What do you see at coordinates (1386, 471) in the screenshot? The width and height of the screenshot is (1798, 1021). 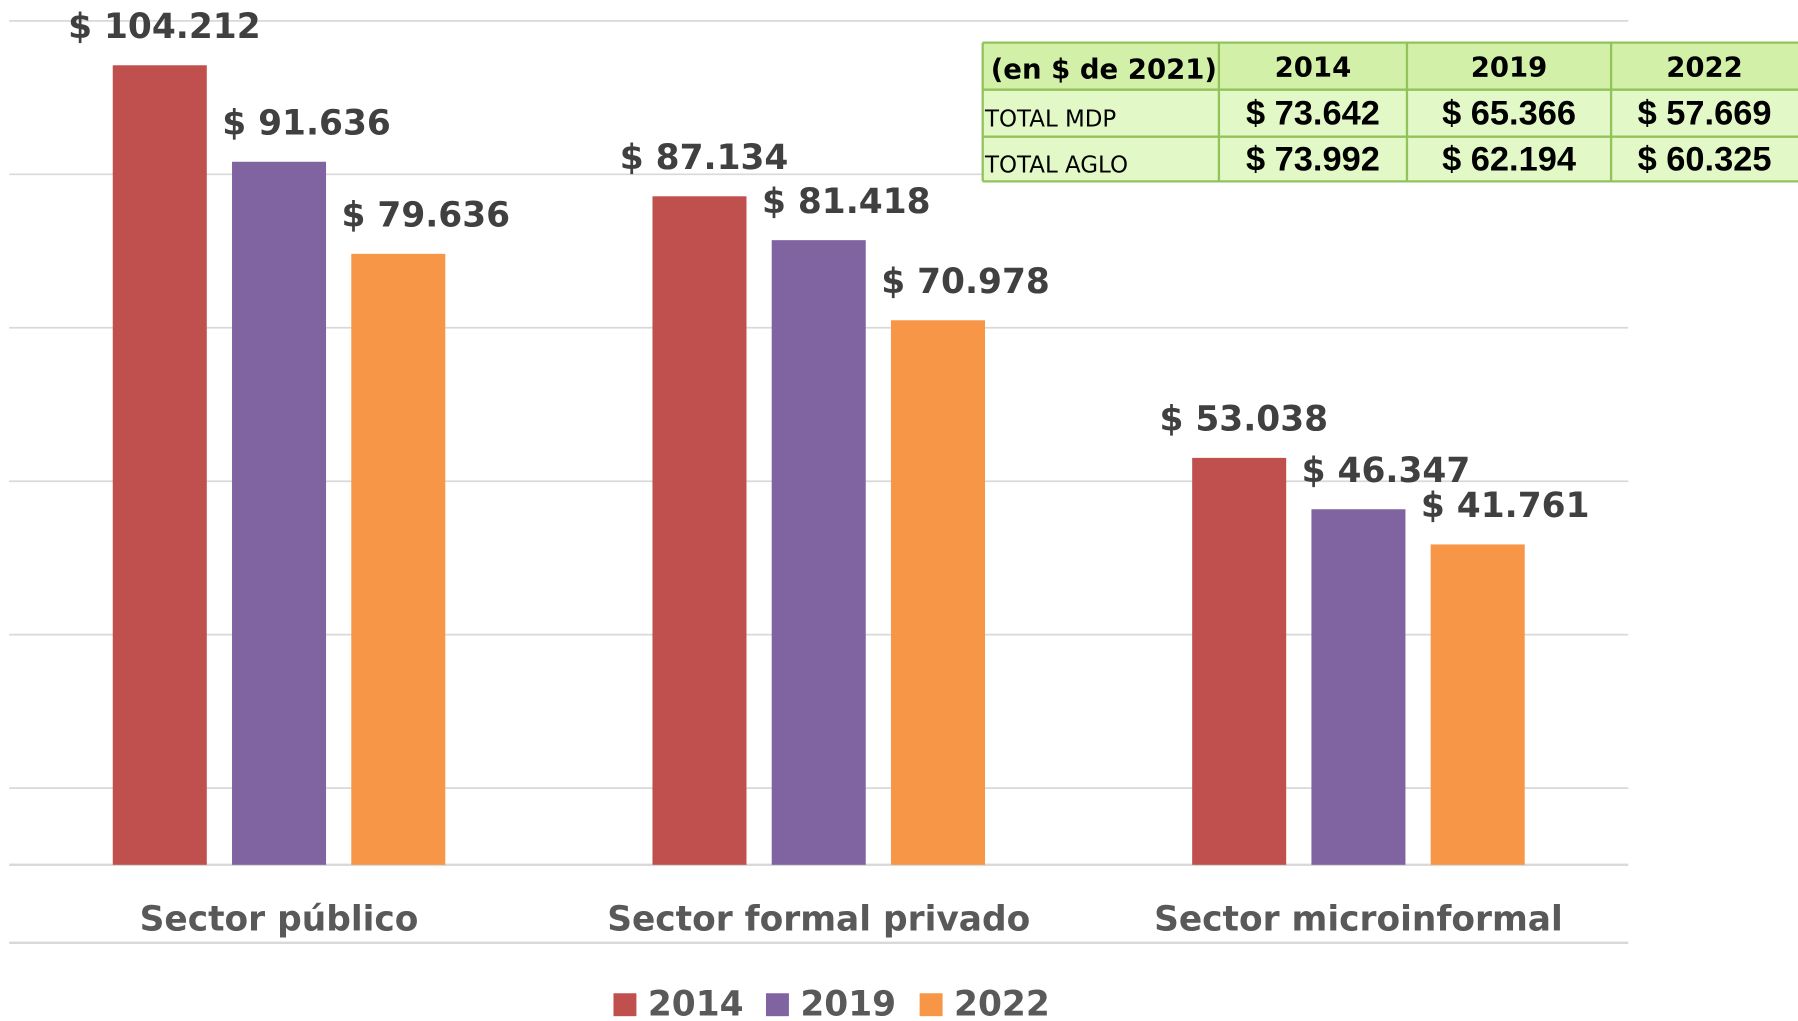 I see `data-label: $ 46.347` at bounding box center [1386, 471].